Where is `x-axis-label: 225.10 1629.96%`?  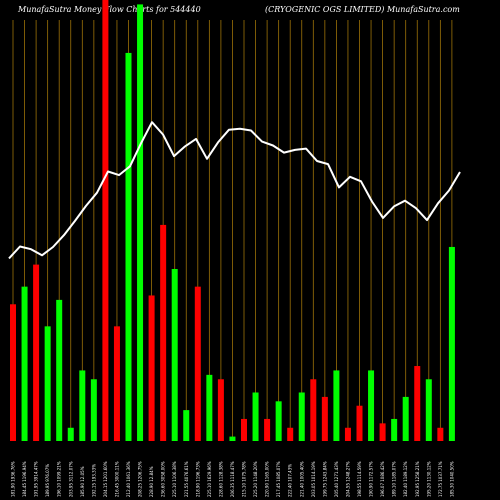 x-axis-label: 225.10 1629.96% is located at coordinates (209, 479).